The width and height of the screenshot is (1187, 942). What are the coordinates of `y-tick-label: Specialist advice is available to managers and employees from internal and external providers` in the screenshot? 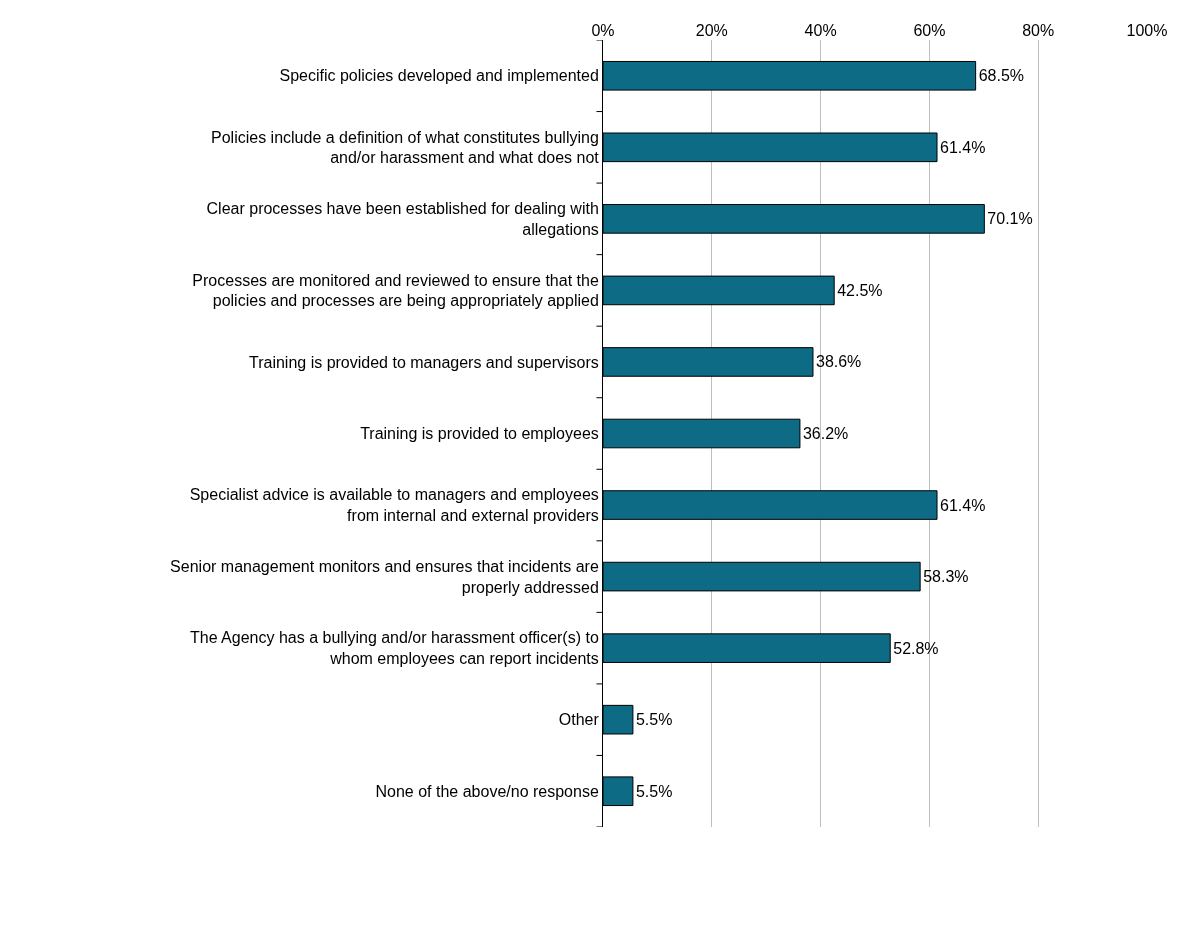 It's located at (394, 505).